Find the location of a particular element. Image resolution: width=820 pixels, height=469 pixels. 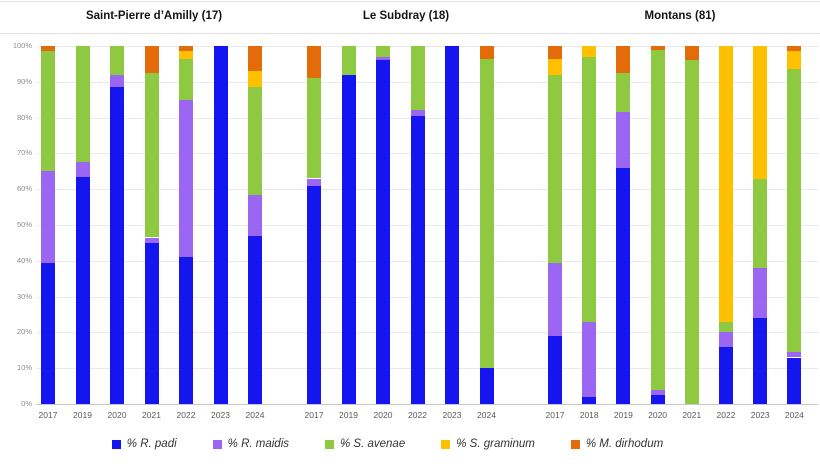

legend-item-dirhodum: % M. dirhodum is located at coordinates (616, 444).